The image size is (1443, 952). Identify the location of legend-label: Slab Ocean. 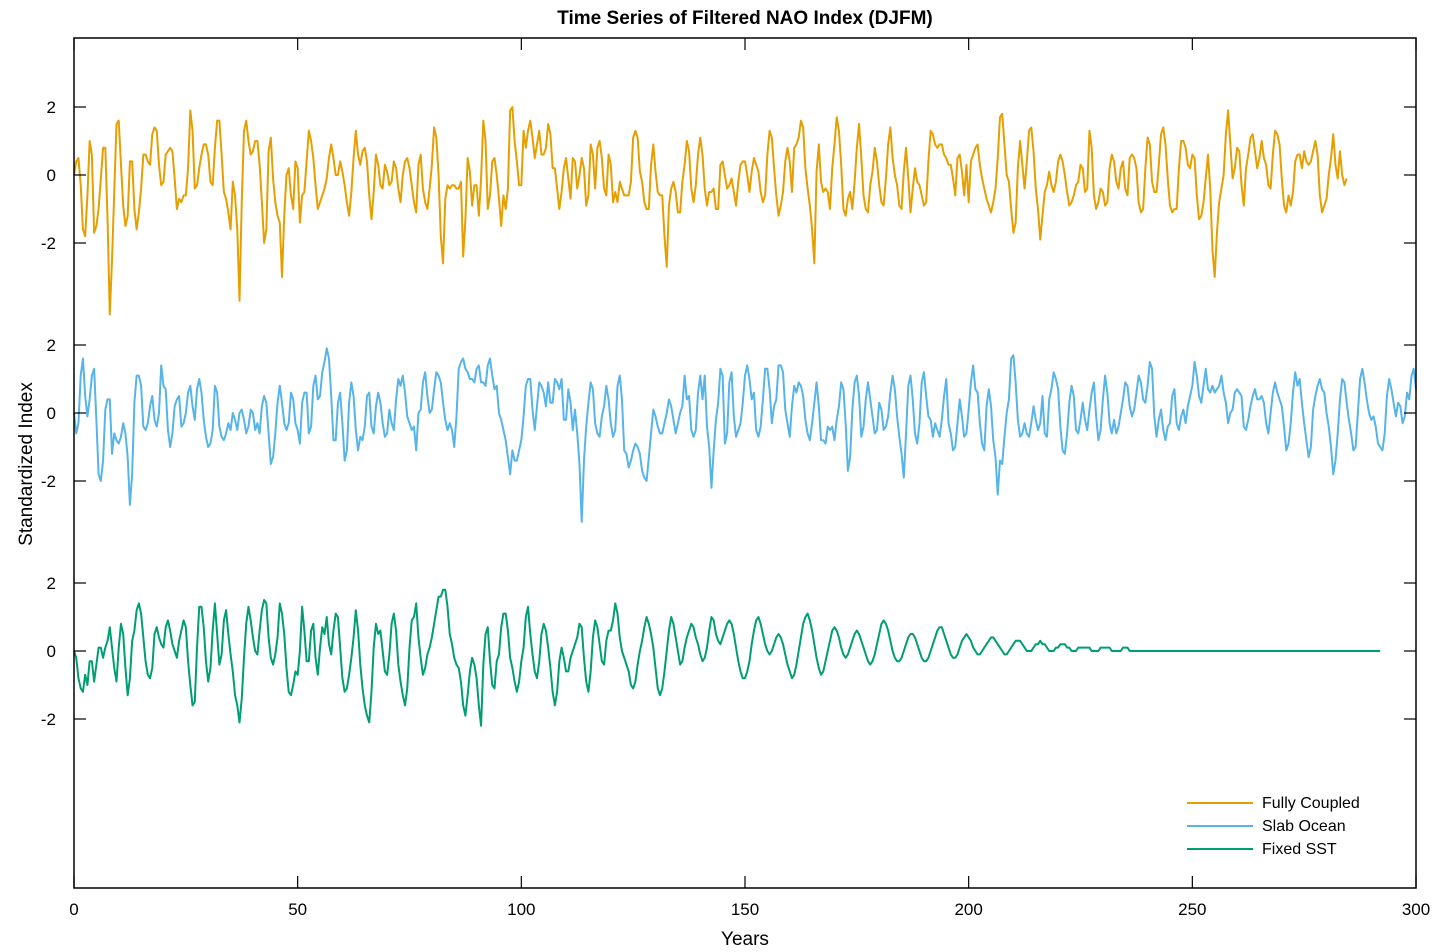
(1304, 826).